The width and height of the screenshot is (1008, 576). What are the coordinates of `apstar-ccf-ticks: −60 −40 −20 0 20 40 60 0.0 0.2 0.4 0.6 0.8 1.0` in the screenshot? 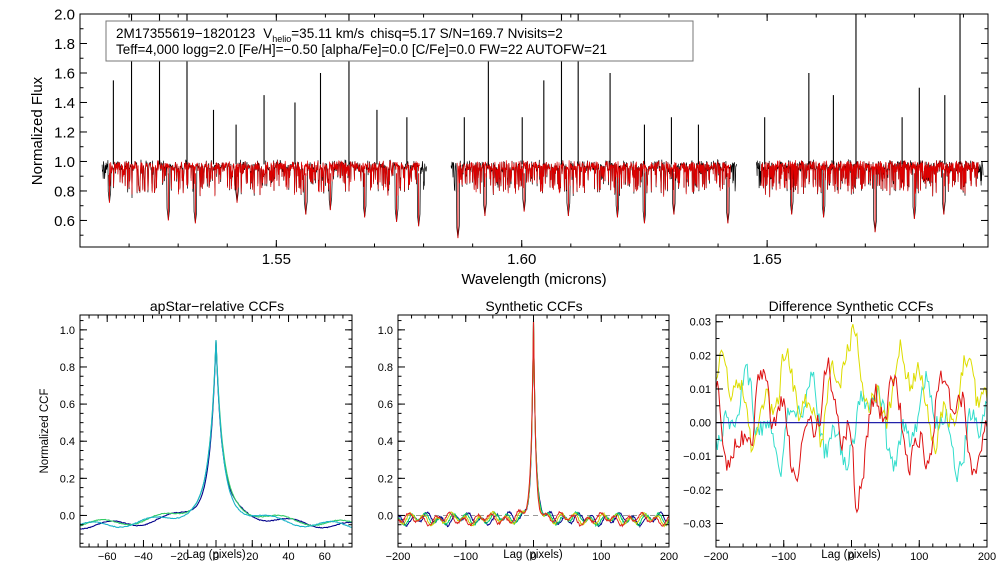 It's located at (206, 439).